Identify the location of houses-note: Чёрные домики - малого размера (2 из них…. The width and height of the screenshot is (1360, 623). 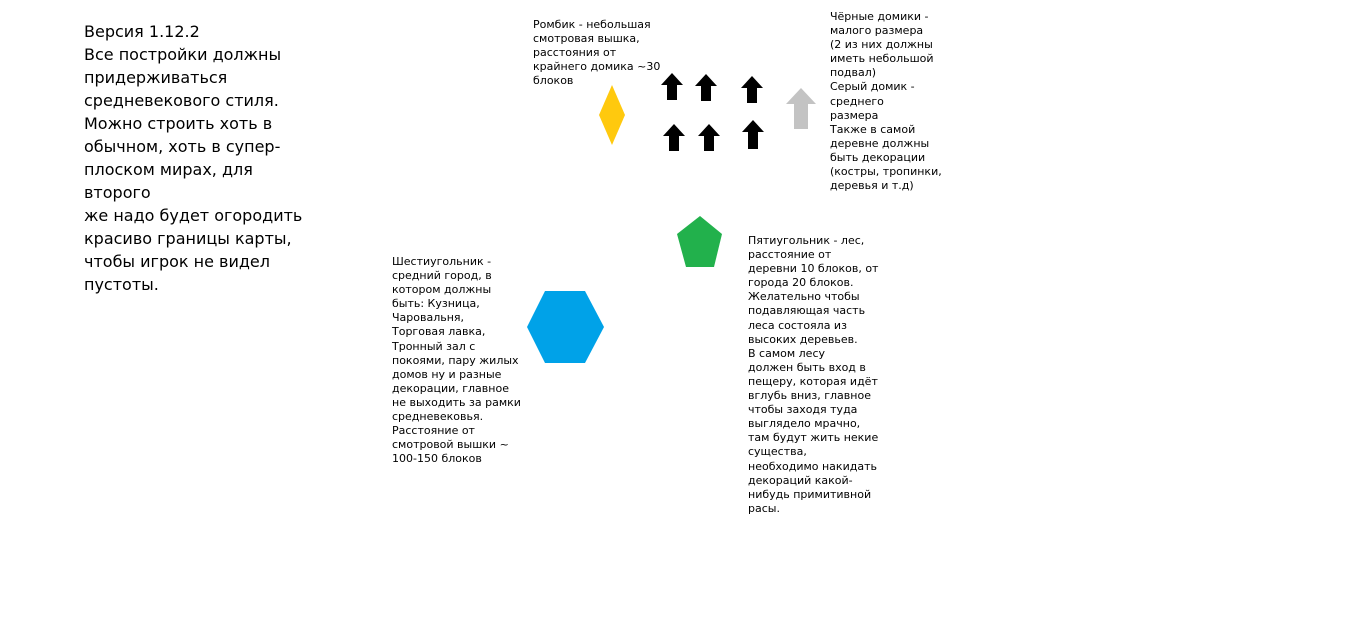
(886, 101).